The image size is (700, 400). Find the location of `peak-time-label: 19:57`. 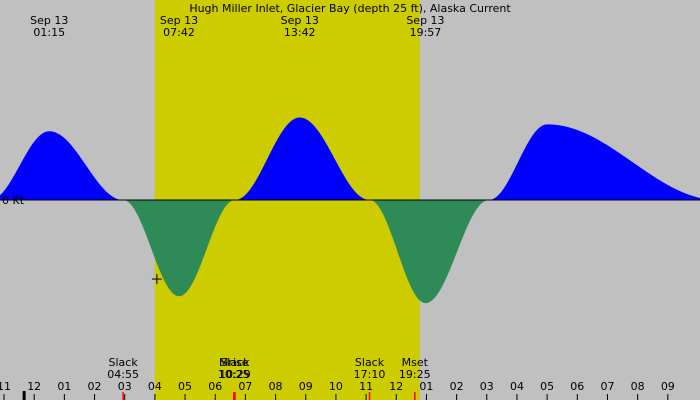

peak-time-label: 19:57 is located at coordinates (426, 32).